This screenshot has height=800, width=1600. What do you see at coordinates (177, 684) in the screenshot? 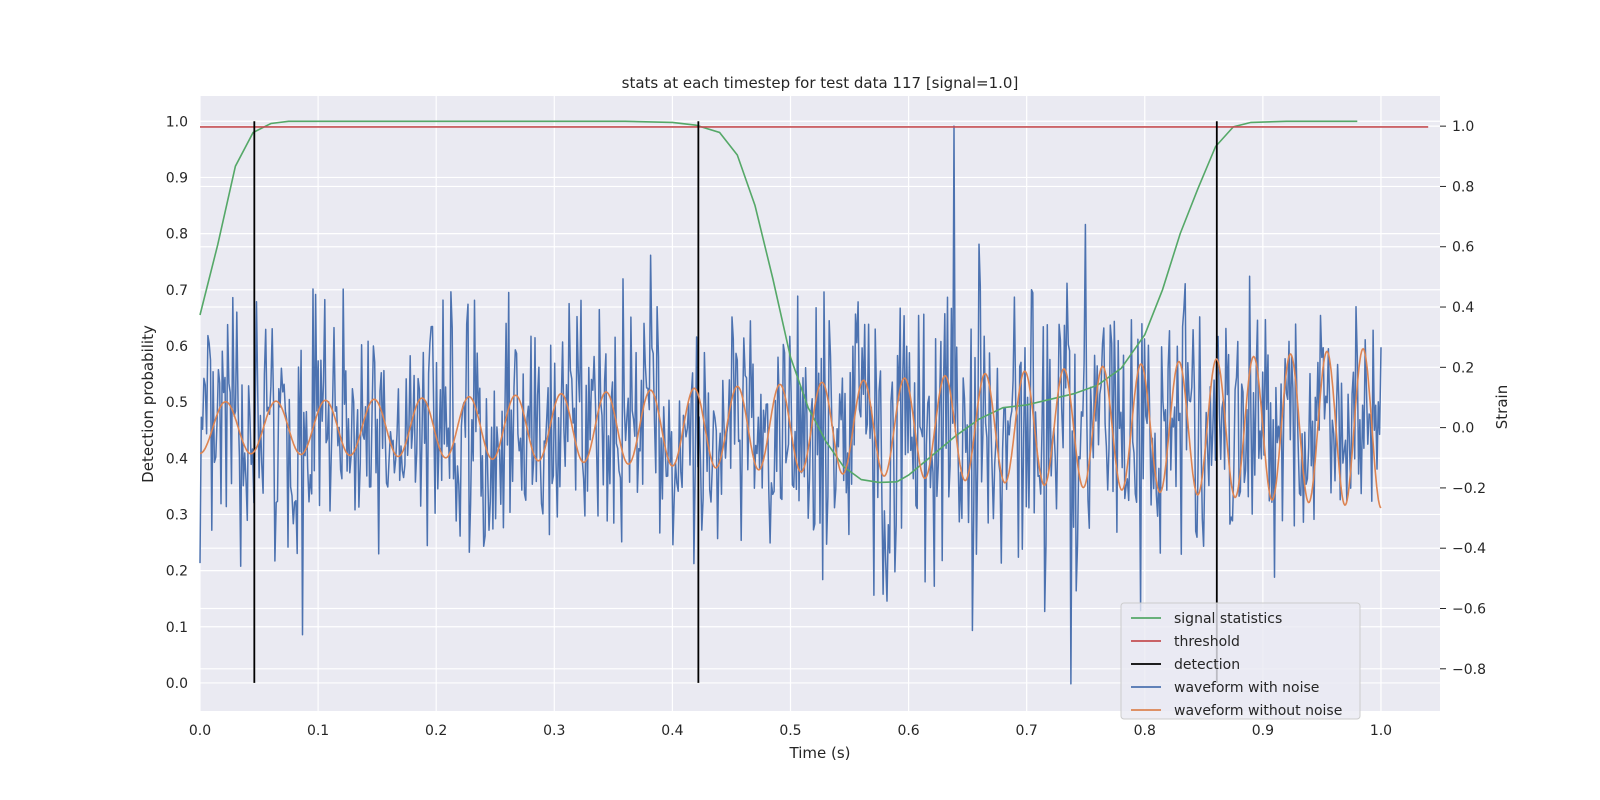
I see `y-tick-label: 0.0` at bounding box center [177, 684].